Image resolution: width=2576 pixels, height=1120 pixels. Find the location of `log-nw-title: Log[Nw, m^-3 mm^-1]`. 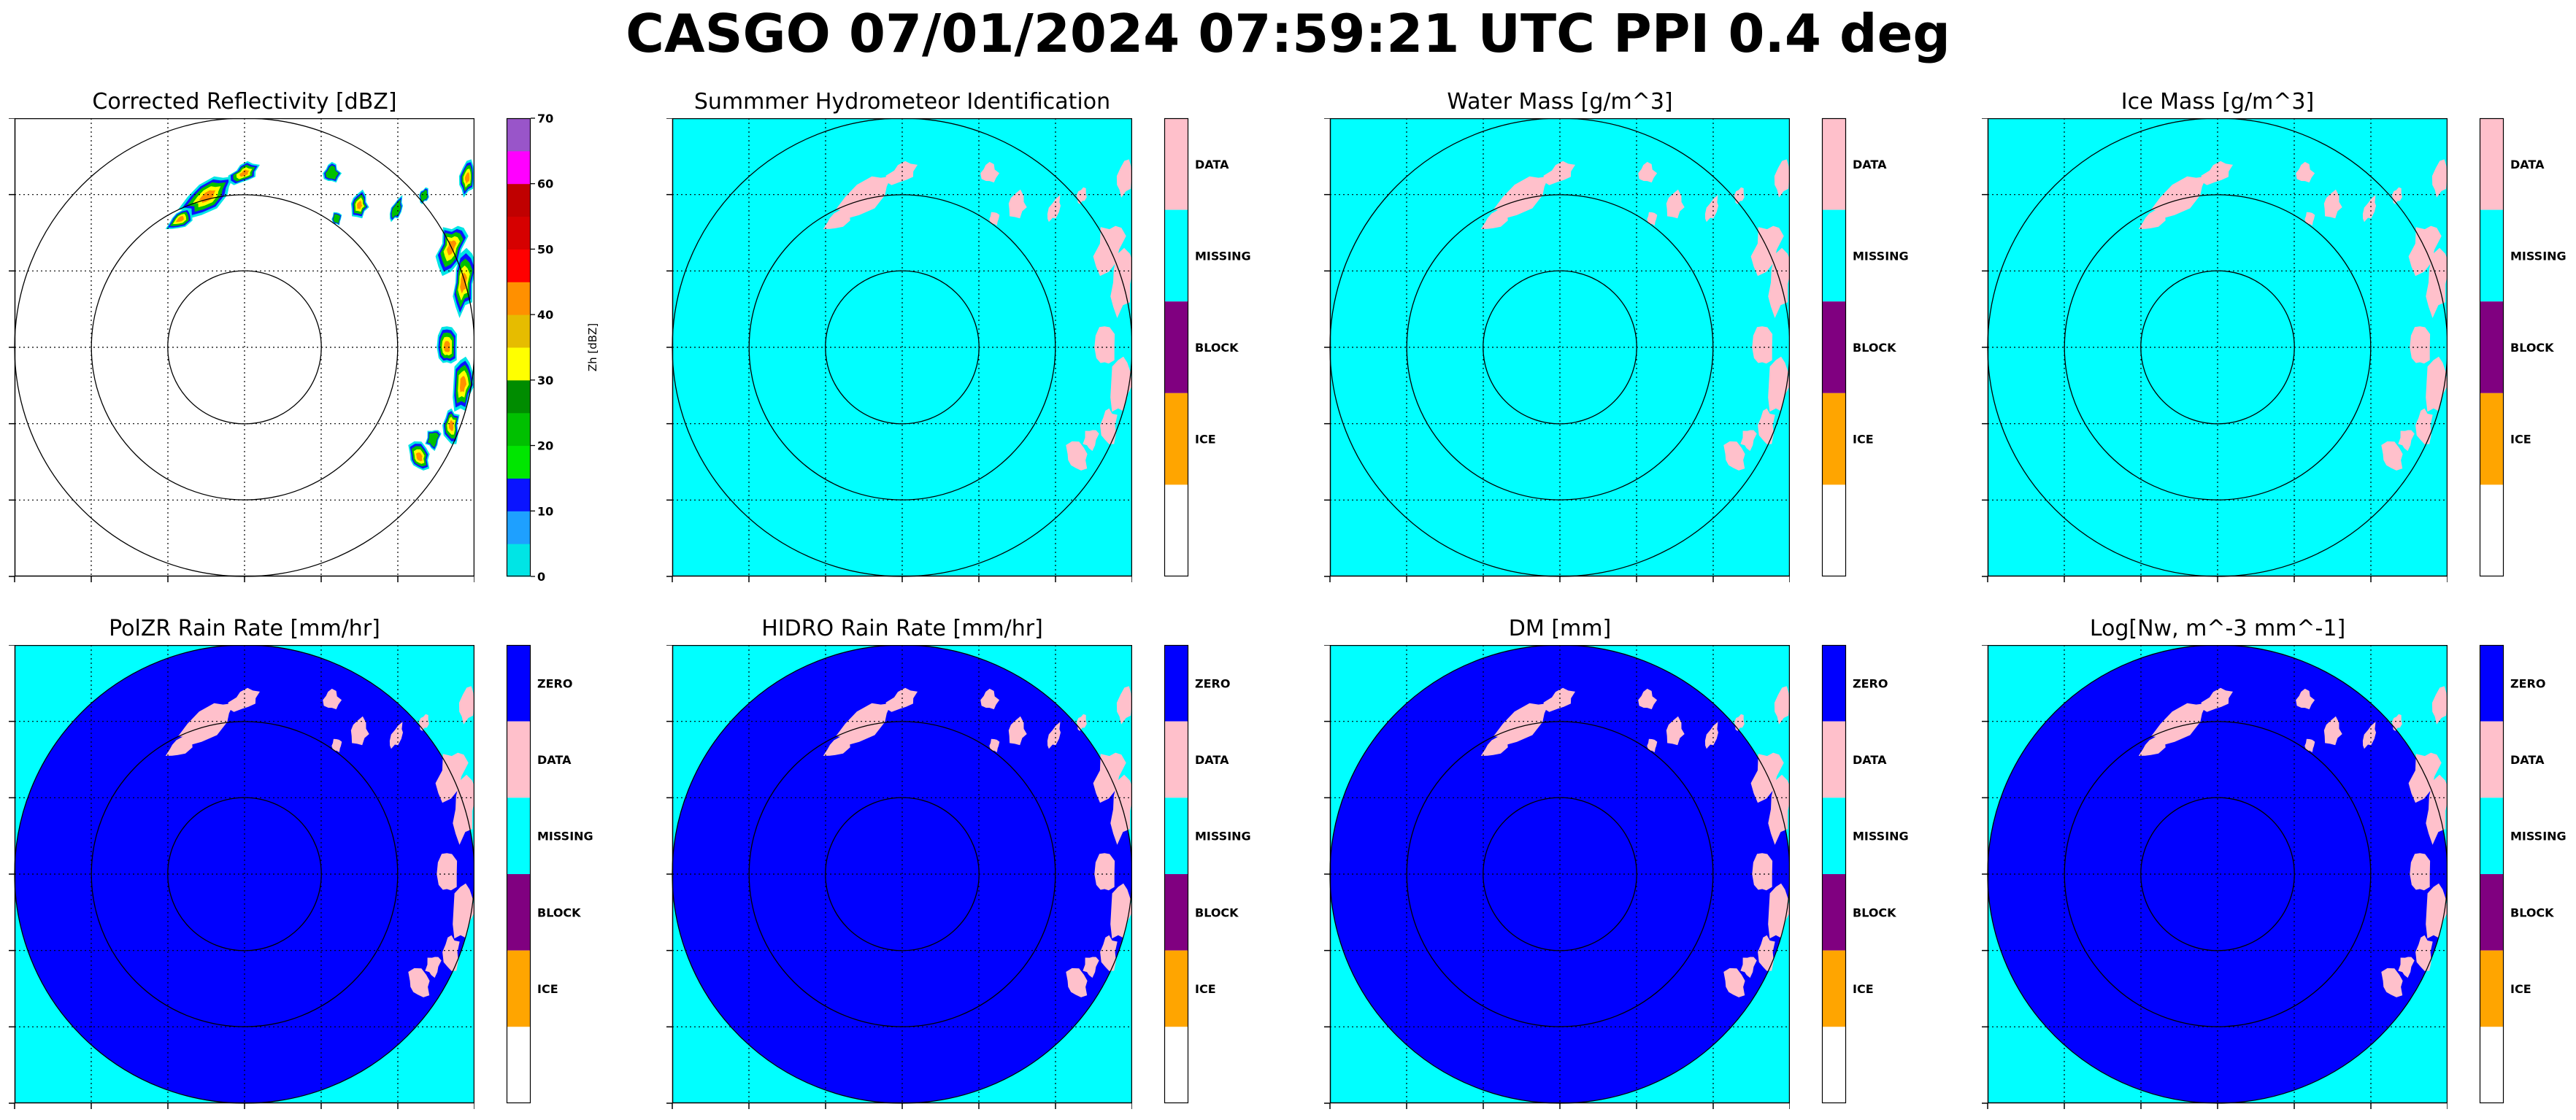

log-nw-title: Log[Nw, m^-3 mm^-1] is located at coordinates (2217, 628).